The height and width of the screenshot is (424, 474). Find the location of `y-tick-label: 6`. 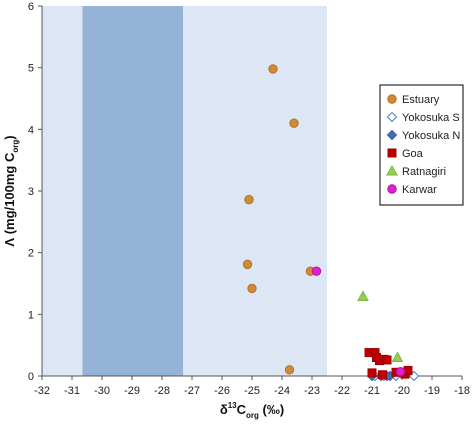

y-tick-label: 6 is located at coordinates (31, 7).